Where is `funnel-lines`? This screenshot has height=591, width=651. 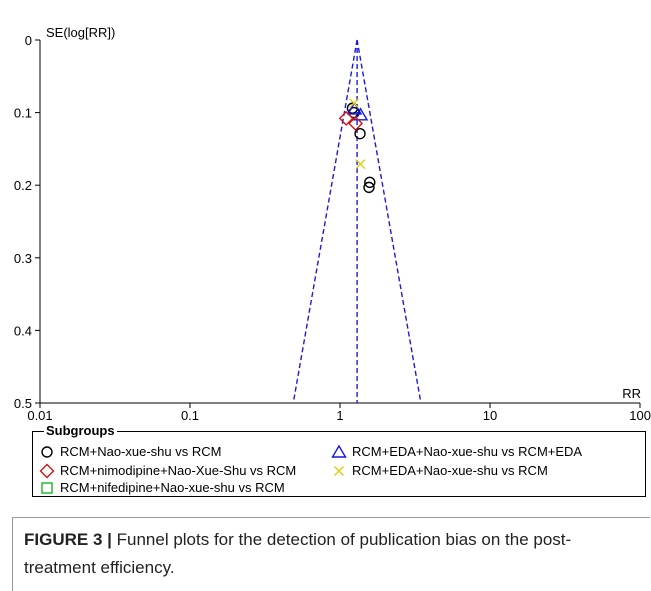
funnel-lines is located at coordinates (357, 221).